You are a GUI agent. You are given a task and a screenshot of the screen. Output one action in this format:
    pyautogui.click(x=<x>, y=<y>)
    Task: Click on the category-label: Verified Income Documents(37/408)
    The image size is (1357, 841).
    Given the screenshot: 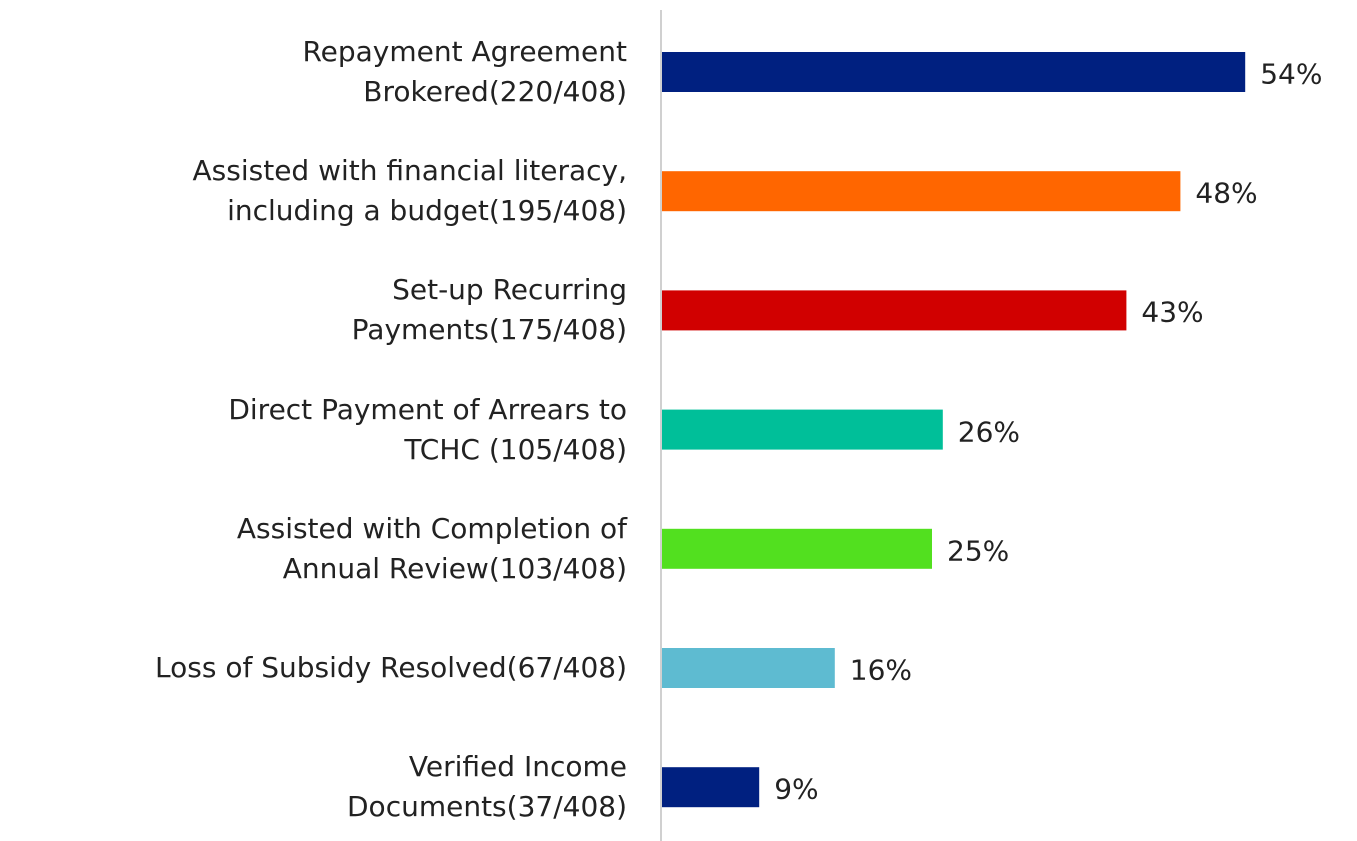 What is the action you would take?
    pyautogui.click(x=487, y=787)
    